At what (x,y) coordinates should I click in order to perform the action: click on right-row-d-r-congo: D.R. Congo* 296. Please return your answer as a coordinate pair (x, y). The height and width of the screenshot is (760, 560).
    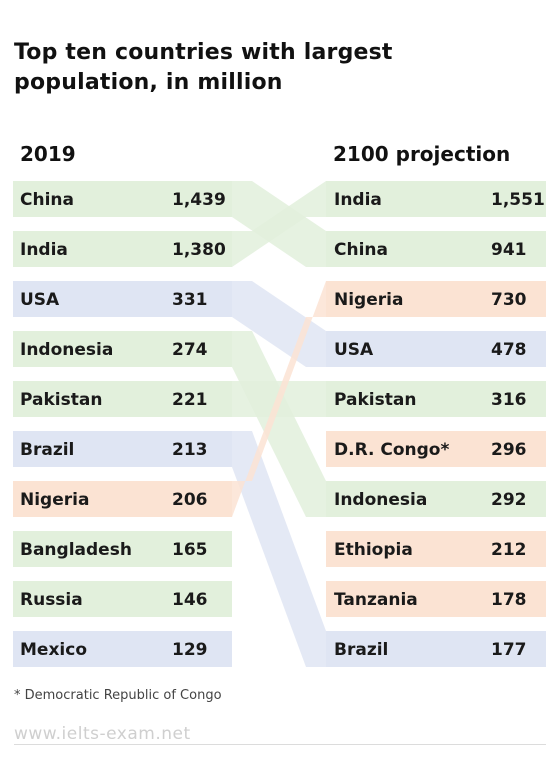
    Looking at the image, I should click on (436, 449).